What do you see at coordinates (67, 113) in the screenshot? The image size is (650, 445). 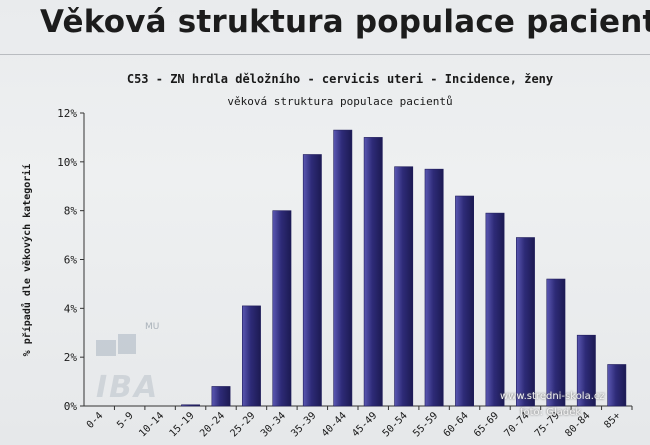 I see `y-tick-label: 12%` at bounding box center [67, 113].